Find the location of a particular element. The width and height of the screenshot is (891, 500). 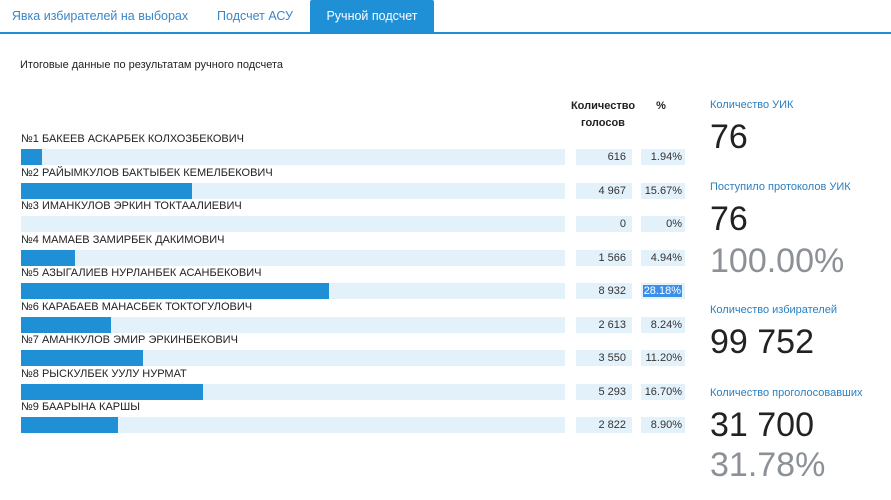

candidate-percent: 8.90% is located at coordinates (663, 425).